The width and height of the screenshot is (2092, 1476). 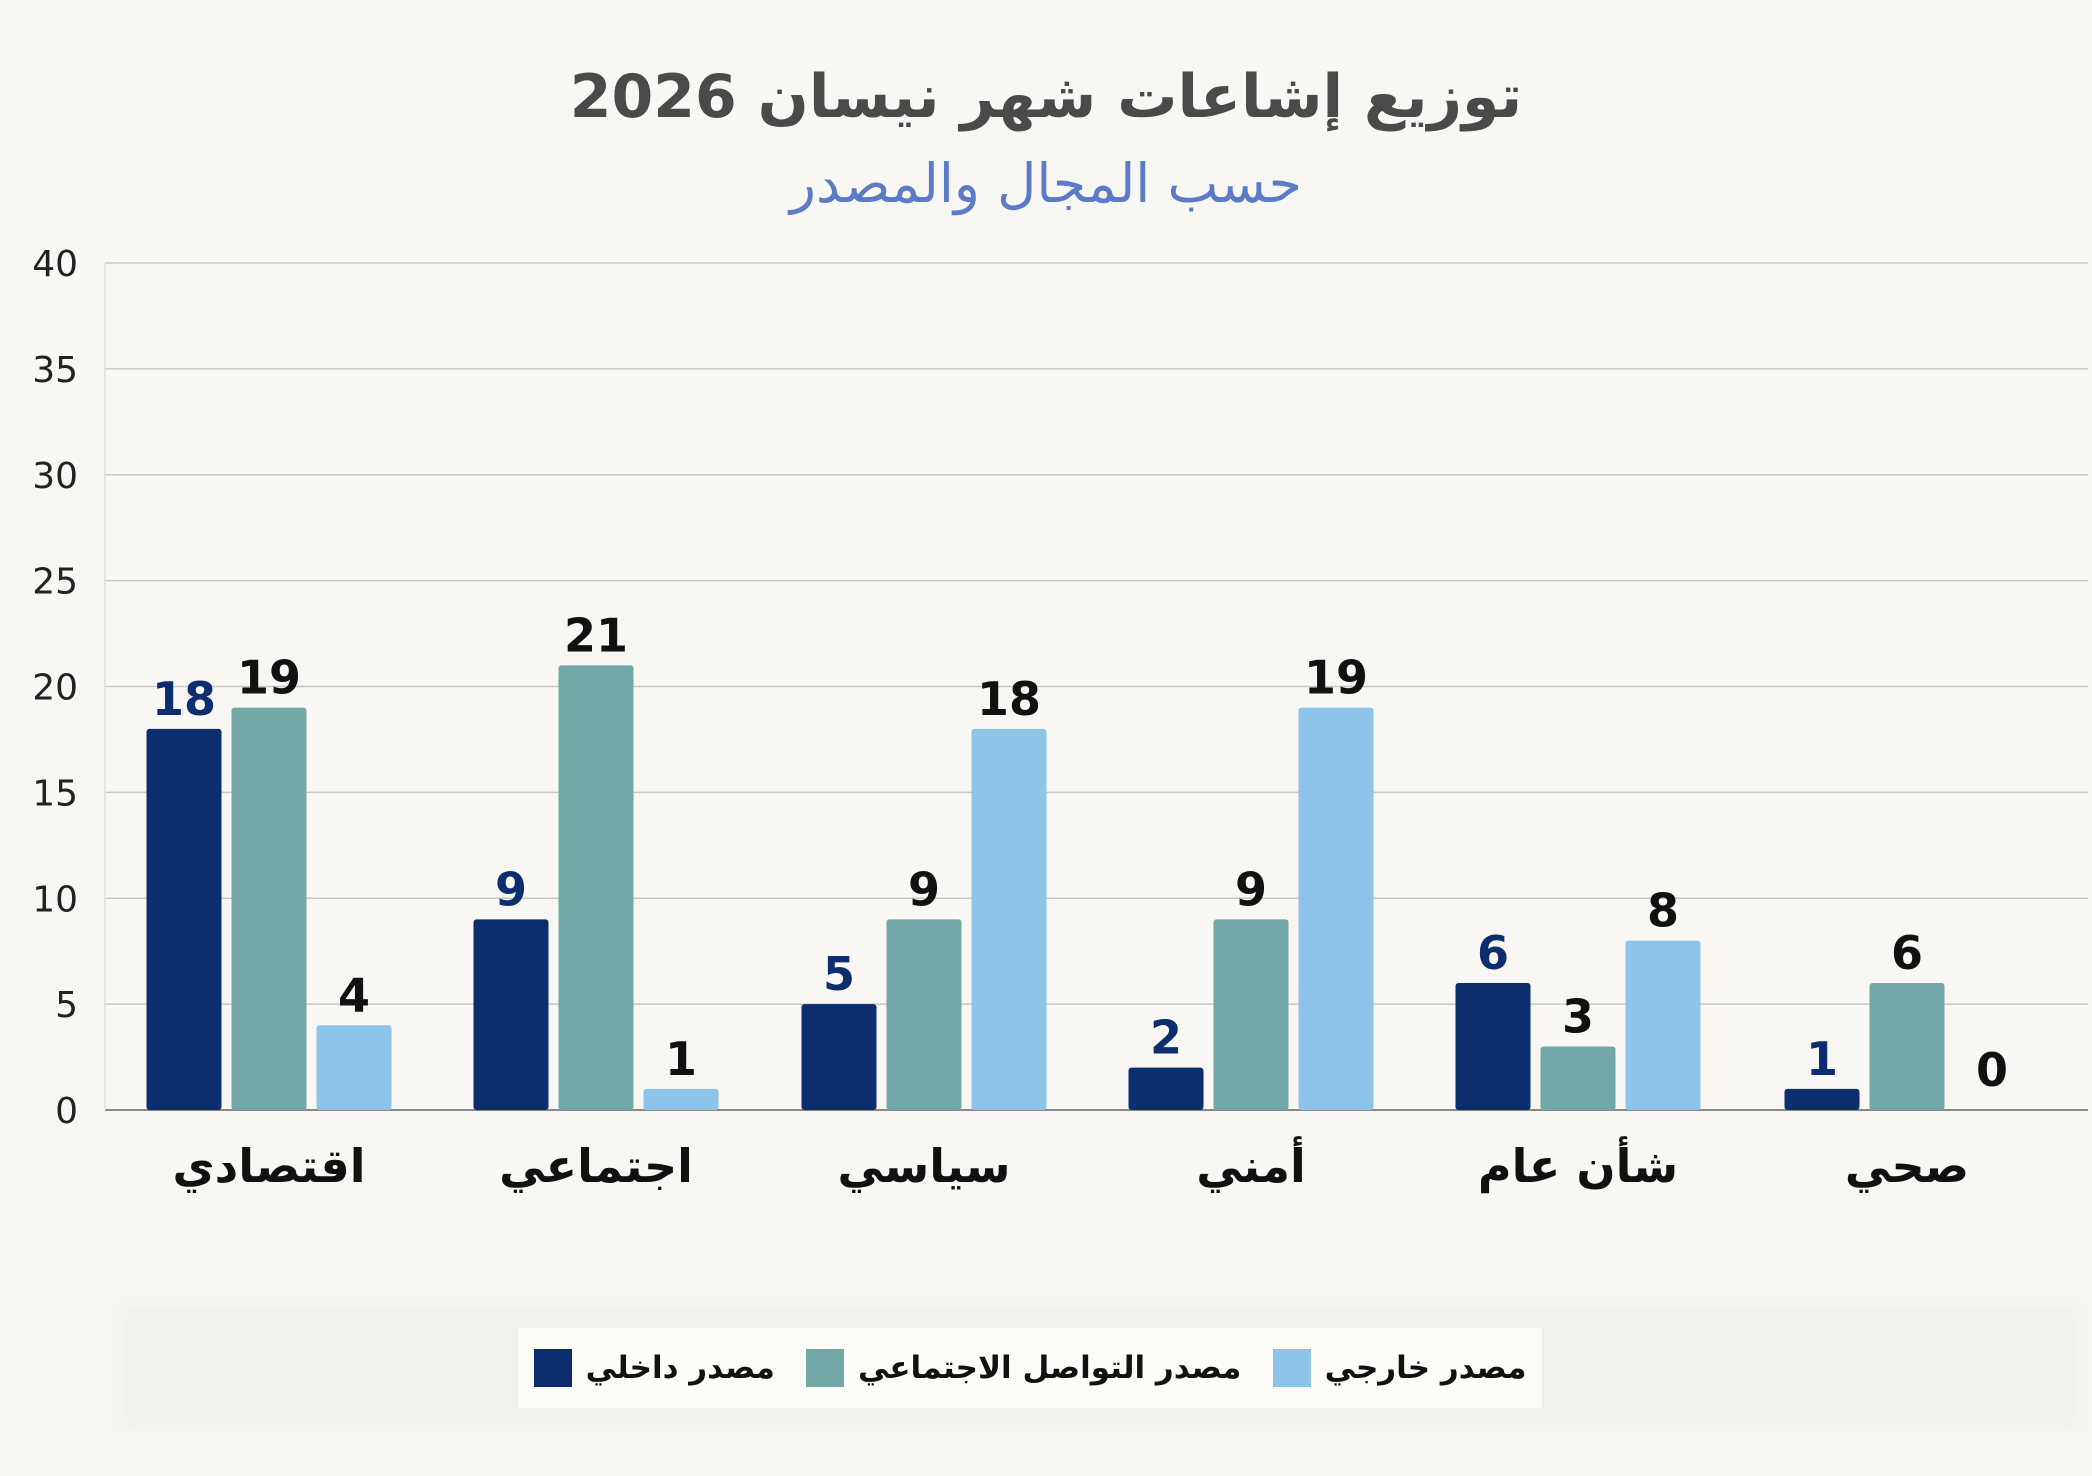 I want to click on y-tick-label: 10, so click(x=55, y=899).